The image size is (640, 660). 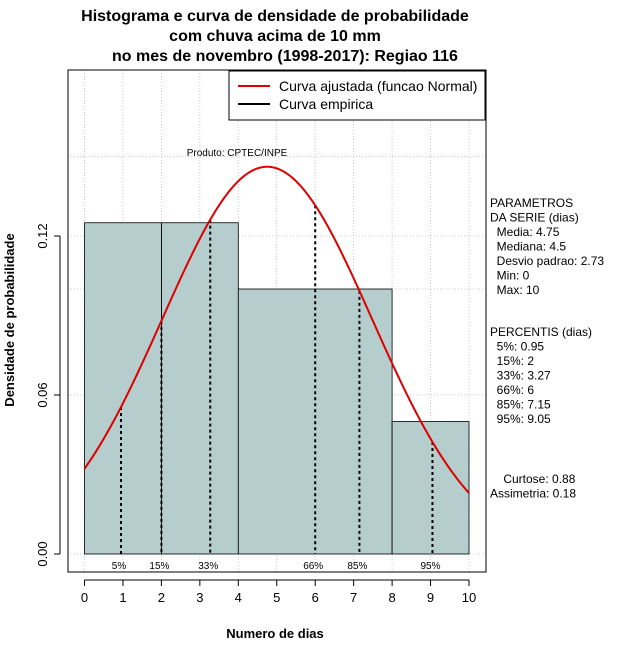 What do you see at coordinates (199, 597) in the screenshot?
I see `x-tick-label-3: 3` at bounding box center [199, 597].